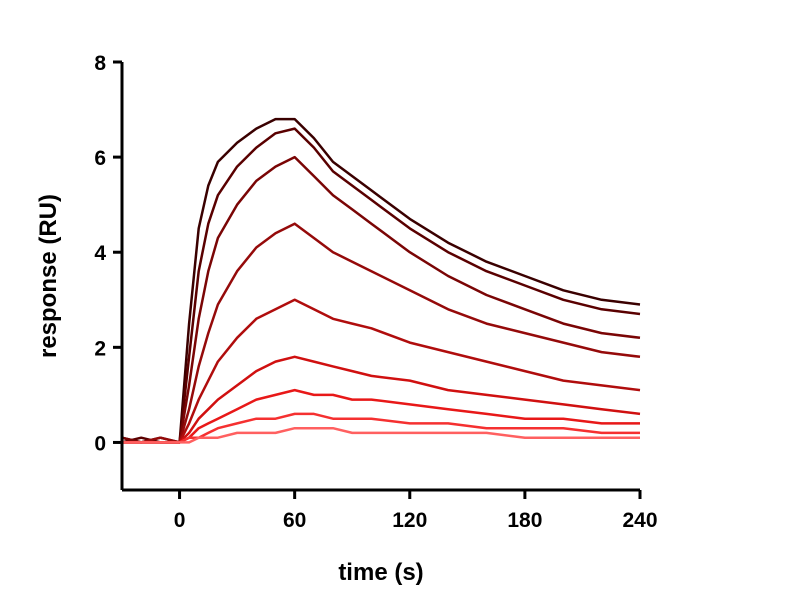 The width and height of the screenshot is (798, 600). What do you see at coordinates (100, 348) in the screenshot?
I see `y-tick-label: 2` at bounding box center [100, 348].